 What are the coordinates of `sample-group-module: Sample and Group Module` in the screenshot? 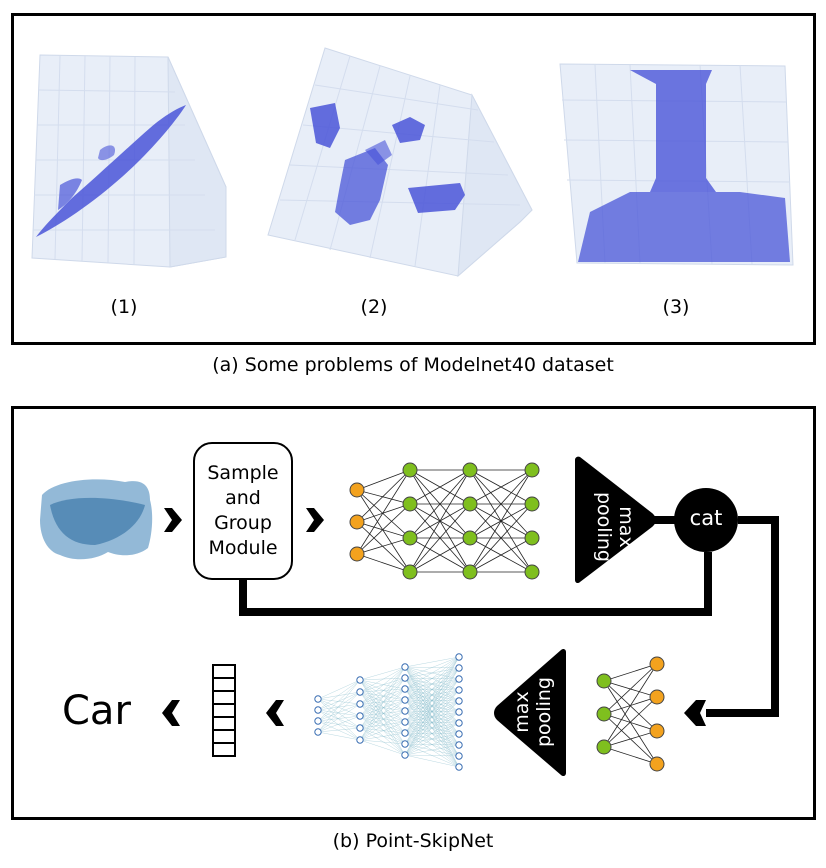 It's located at (243, 511).